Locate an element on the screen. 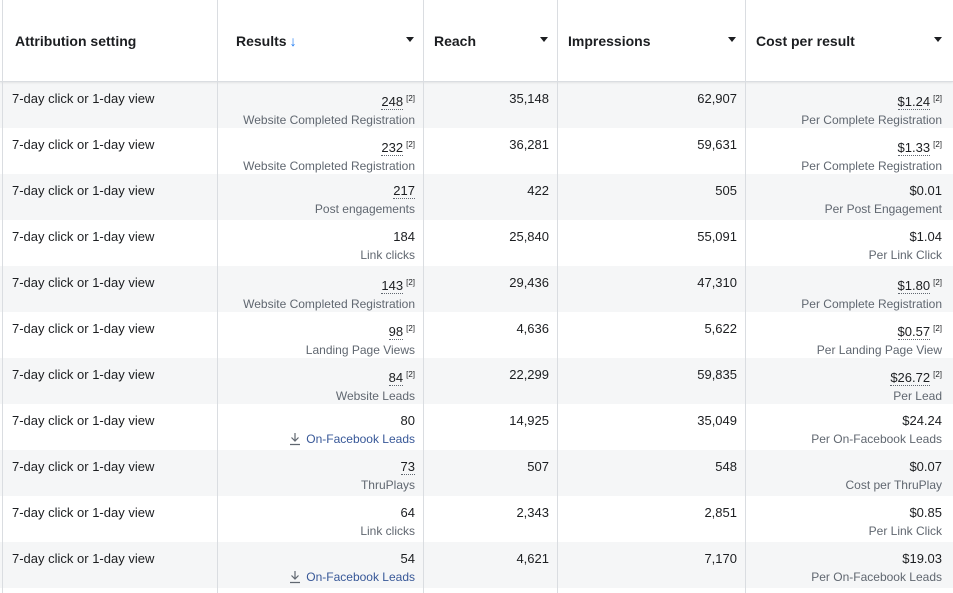 This screenshot has width=953, height=593. column-header-label: Results is located at coordinates (261, 41).